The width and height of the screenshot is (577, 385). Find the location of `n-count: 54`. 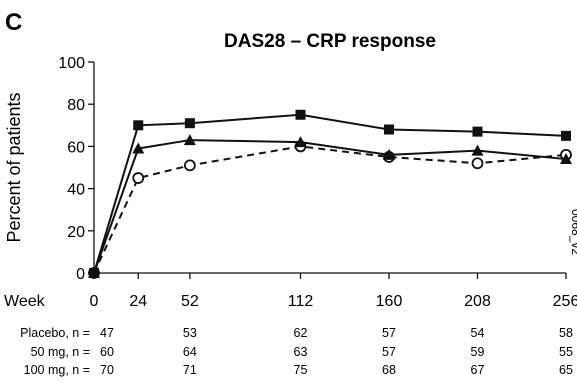

n-count: 54 is located at coordinates (478, 333).